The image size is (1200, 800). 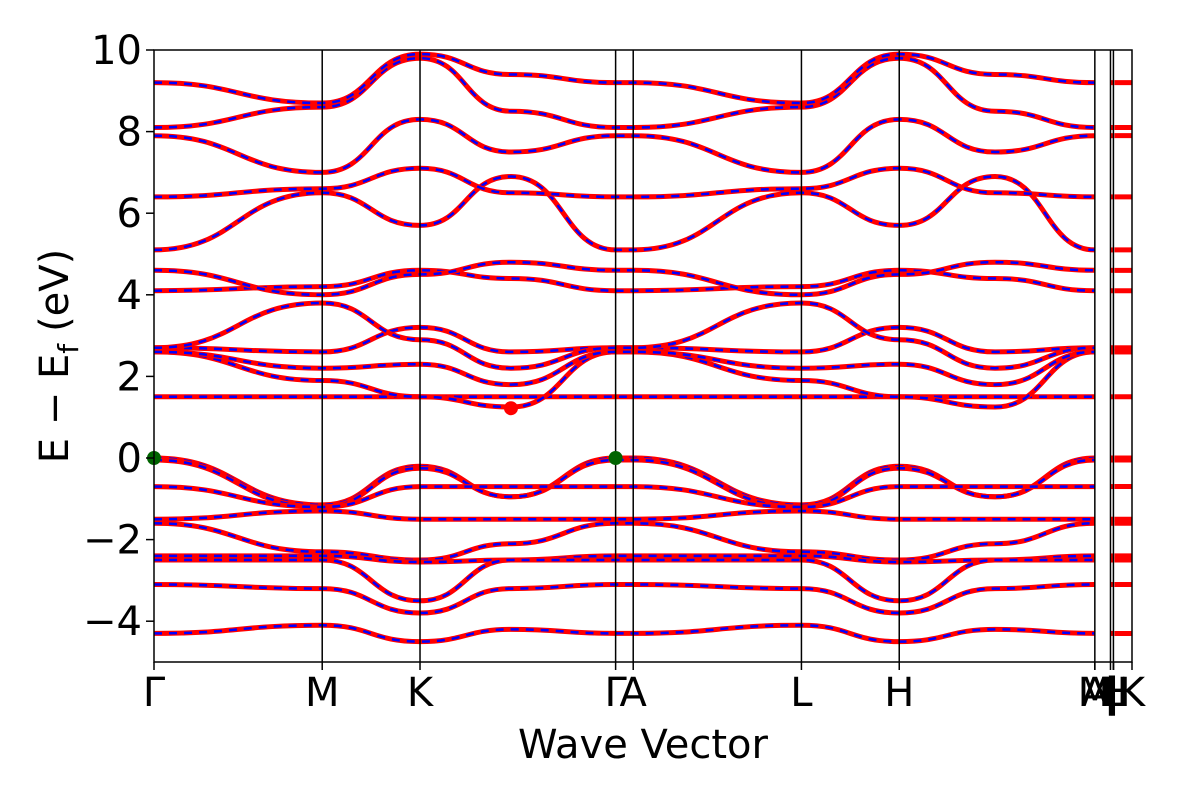 I want to click on y-axis-label: E − Ef (eV), so click(x=58, y=356).